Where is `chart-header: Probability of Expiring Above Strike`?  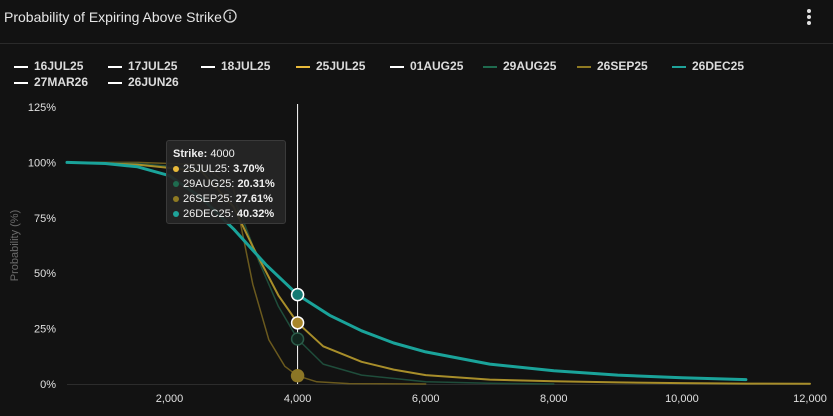 chart-header: Probability of Expiring Above Strike is located at coordinates (416, 18).